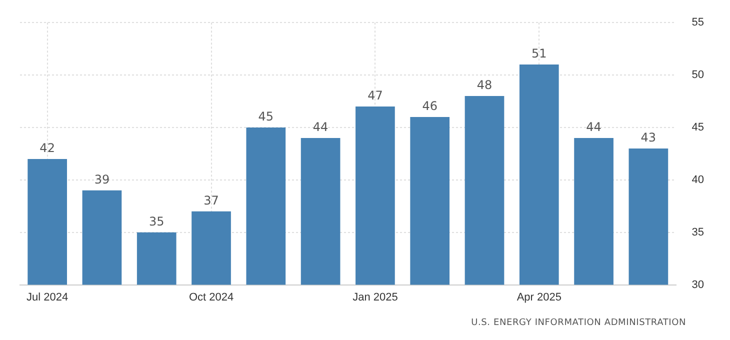  I want to click on y-tick-label: 30, so click(698, 284).